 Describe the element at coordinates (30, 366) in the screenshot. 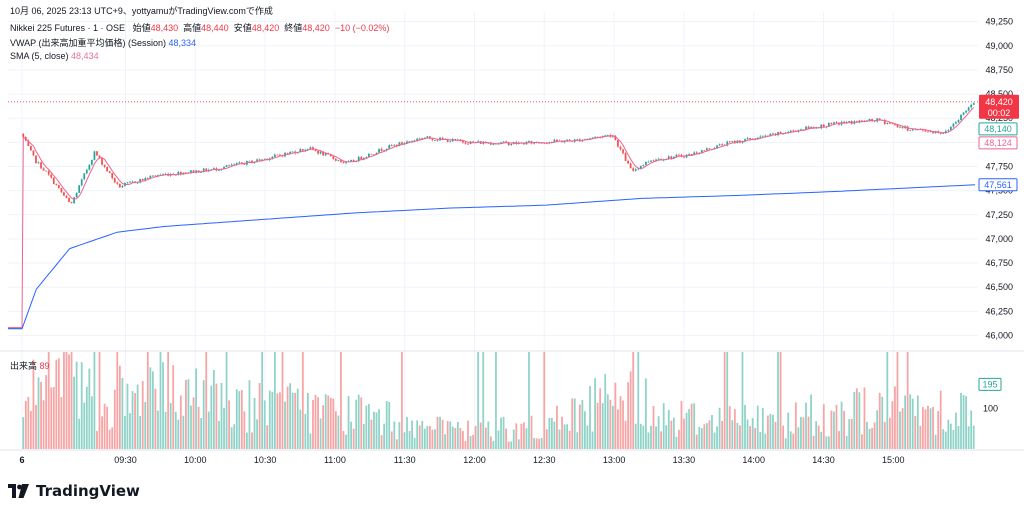

I see `legend-volume: 出来高 89` at that location.